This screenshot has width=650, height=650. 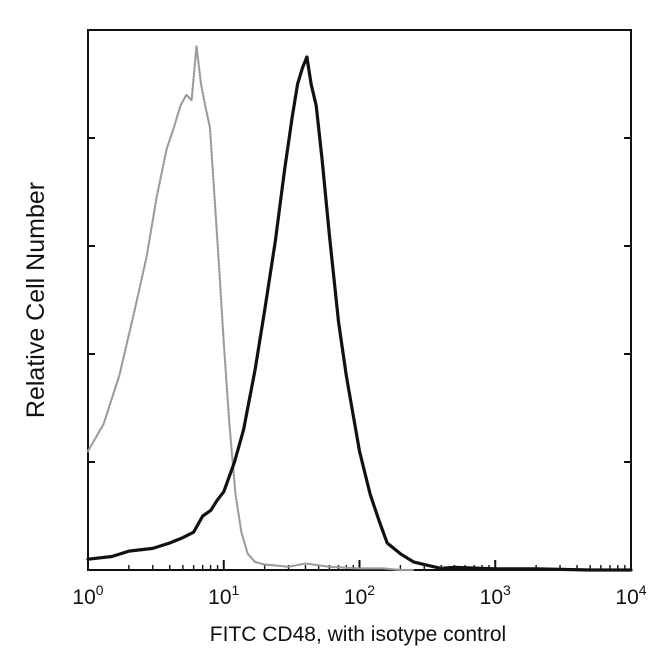 What do you see at coordinates (36, 300) in the screenshot?
I see `y-axis-label: Relative Cell Number` at bounding box center [36, 300].